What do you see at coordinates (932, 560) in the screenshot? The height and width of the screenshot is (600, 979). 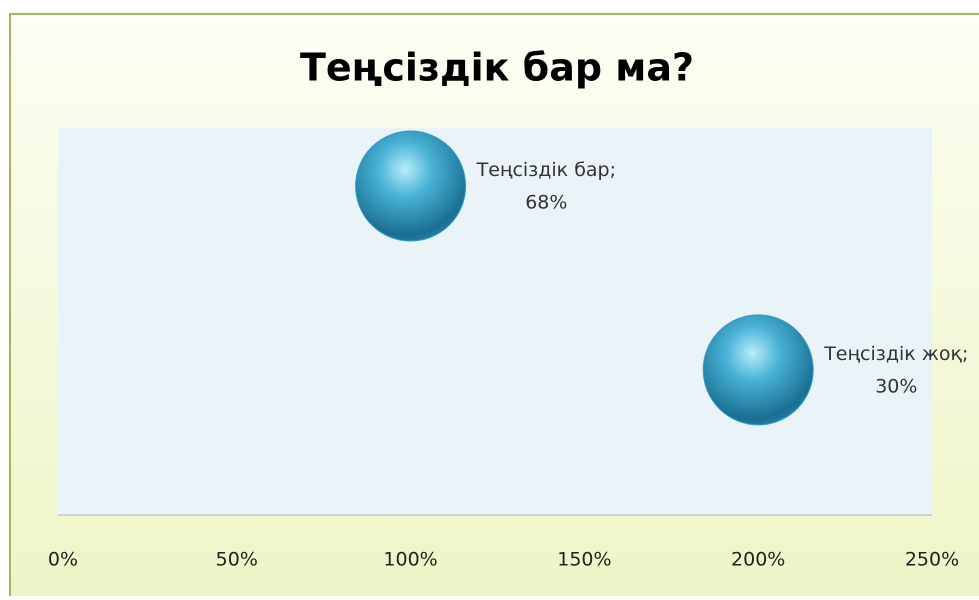 I see `x-tick-label: 250%` at bounding box center [932, 560].